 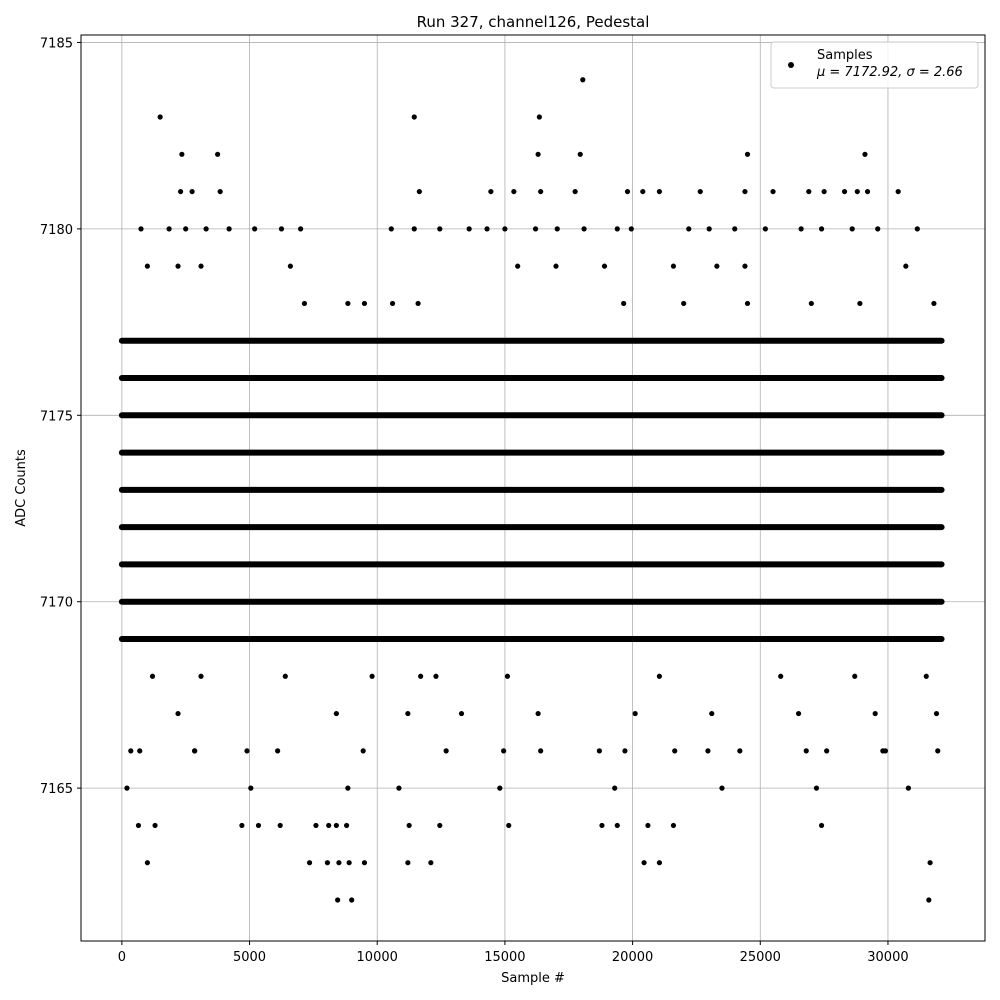 I want to click on x-tick-label: 30000, so click(x=887, y=957).